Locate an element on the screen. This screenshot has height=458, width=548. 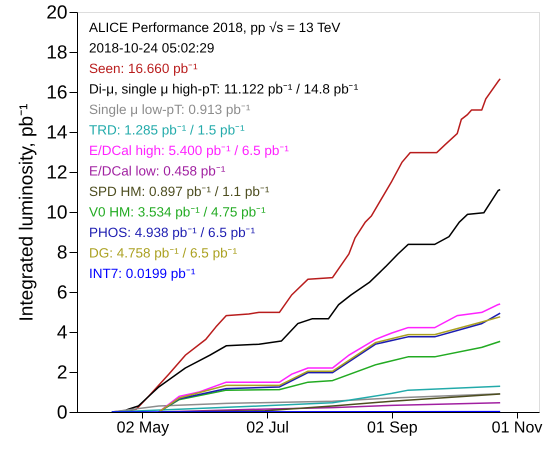
text: Single μ low-pT: 0.913 pb⁻¹ is located at coordinates (170, 109).